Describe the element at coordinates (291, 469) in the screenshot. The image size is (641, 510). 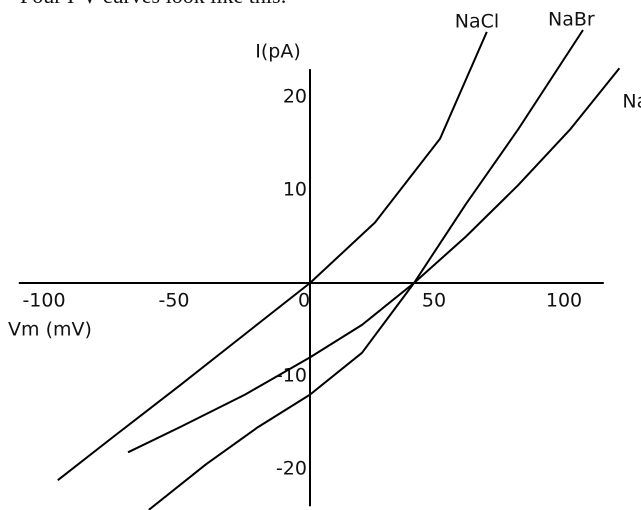
I see `y-tick-label: -20` at that location.